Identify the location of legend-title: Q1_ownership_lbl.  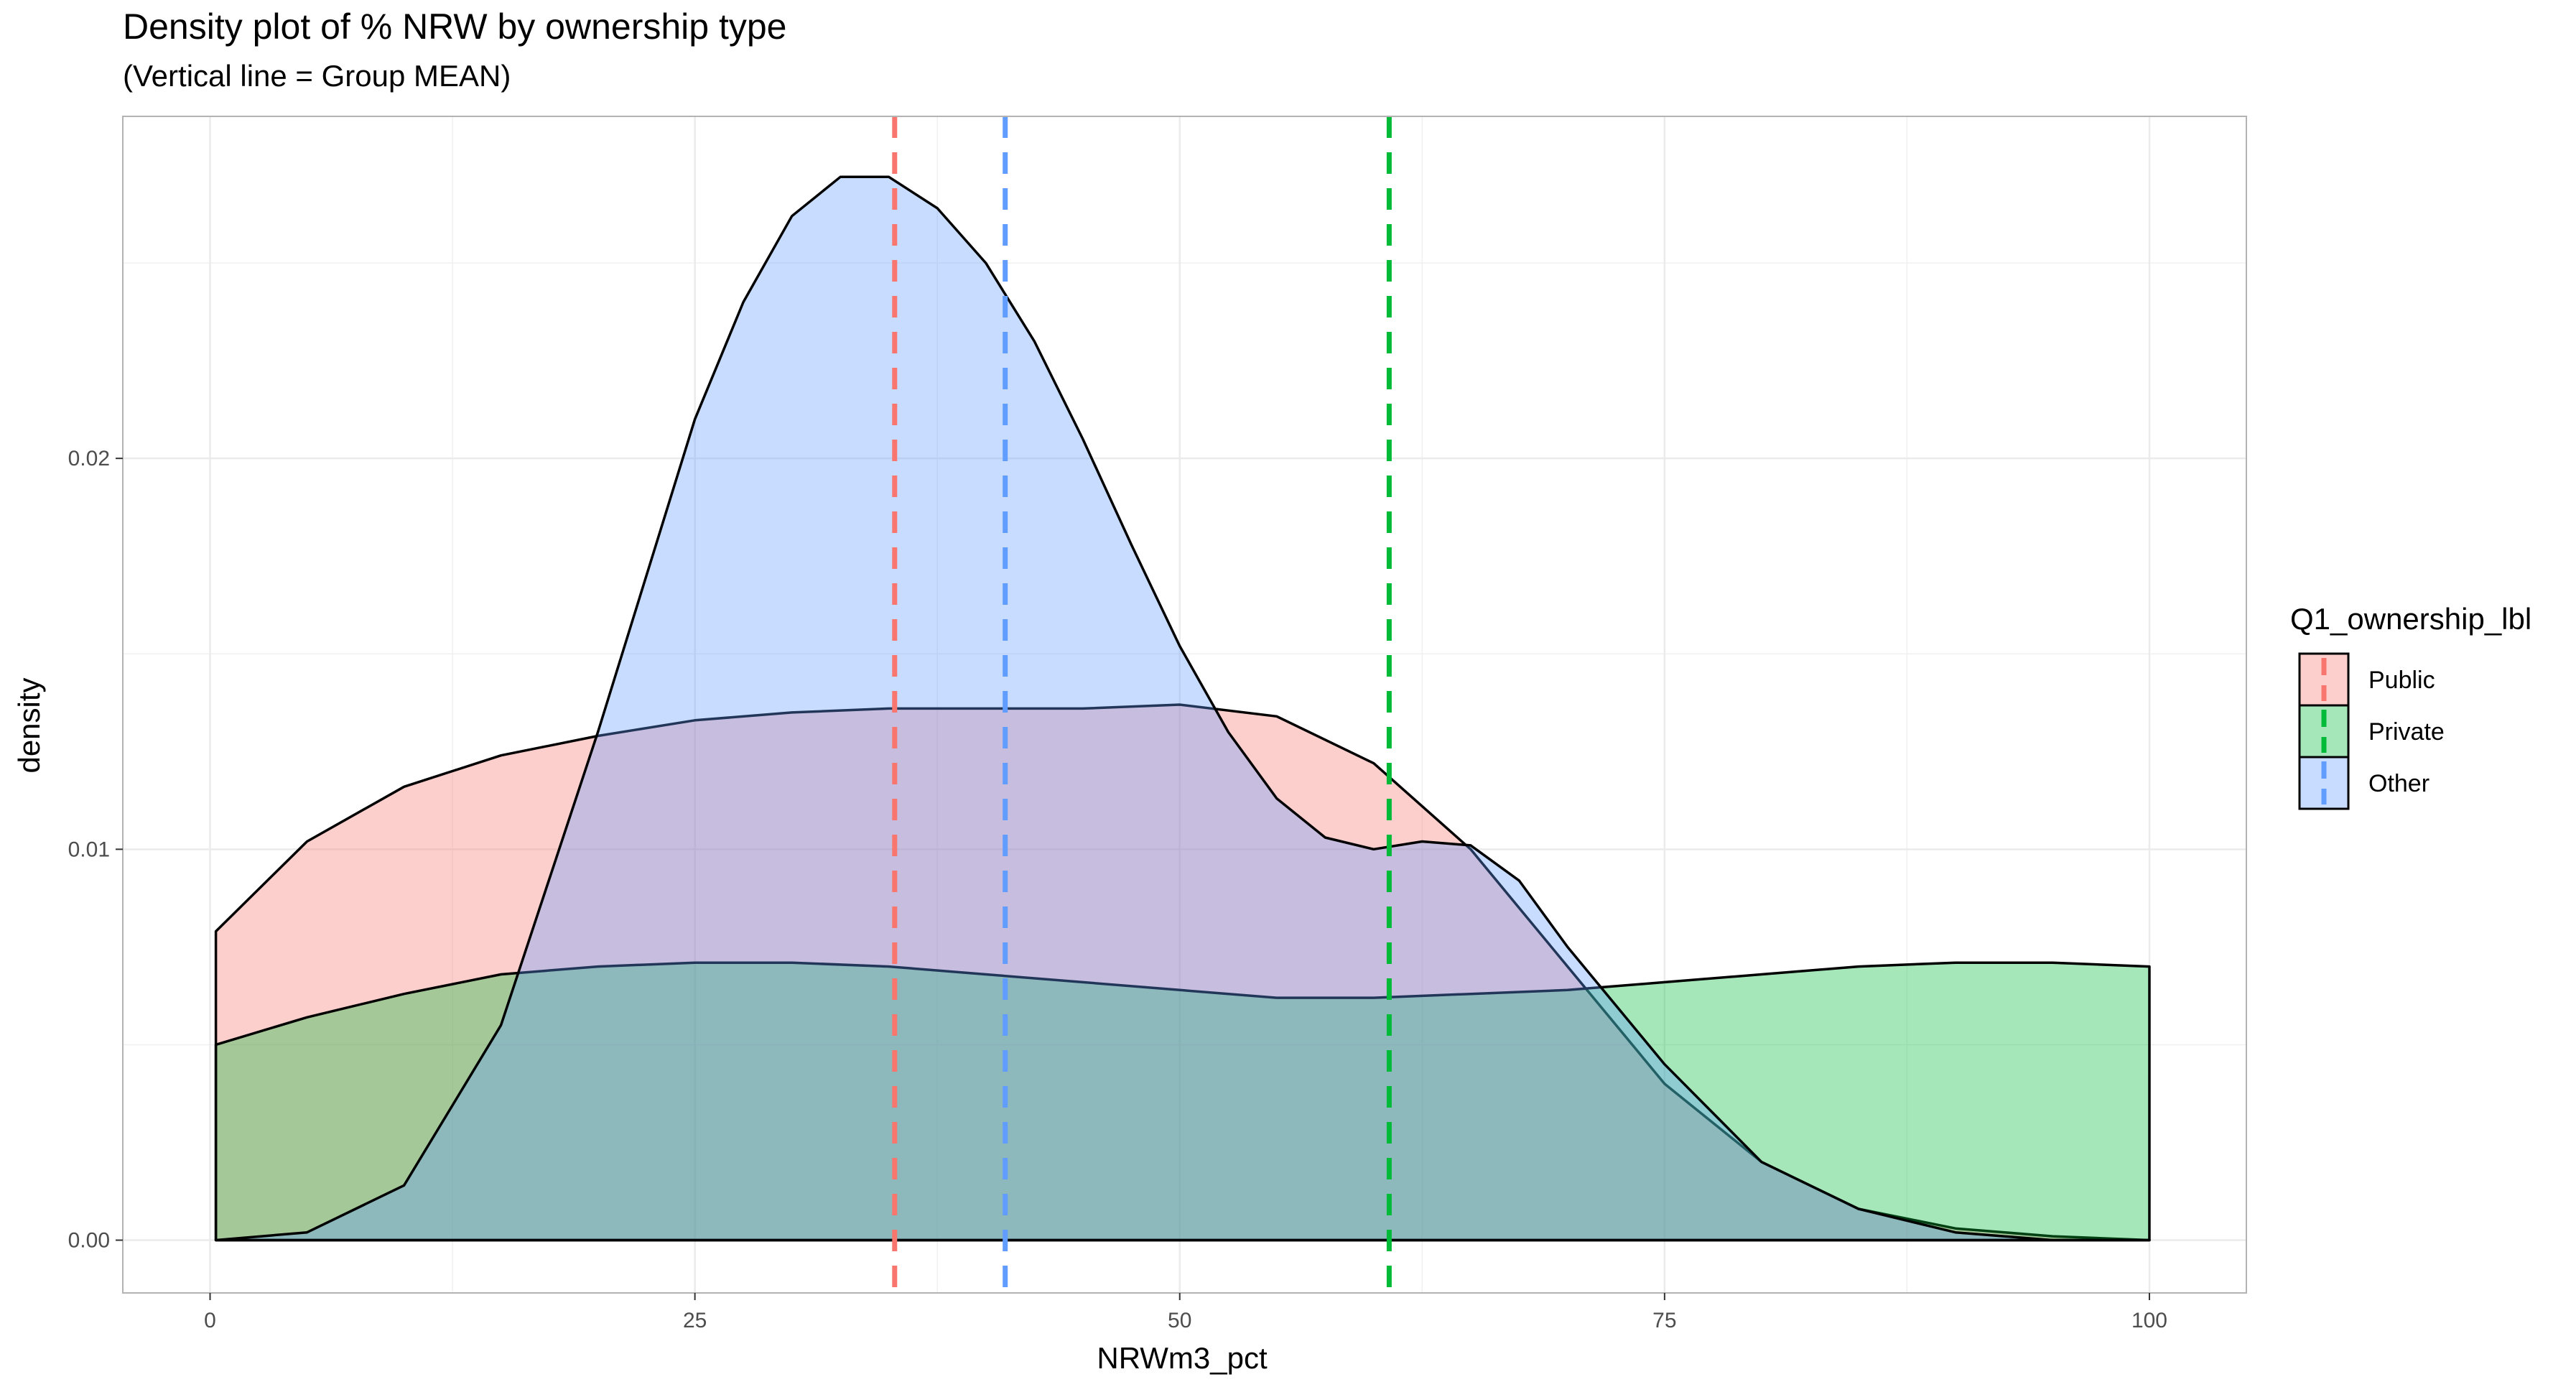
(2410, 619).